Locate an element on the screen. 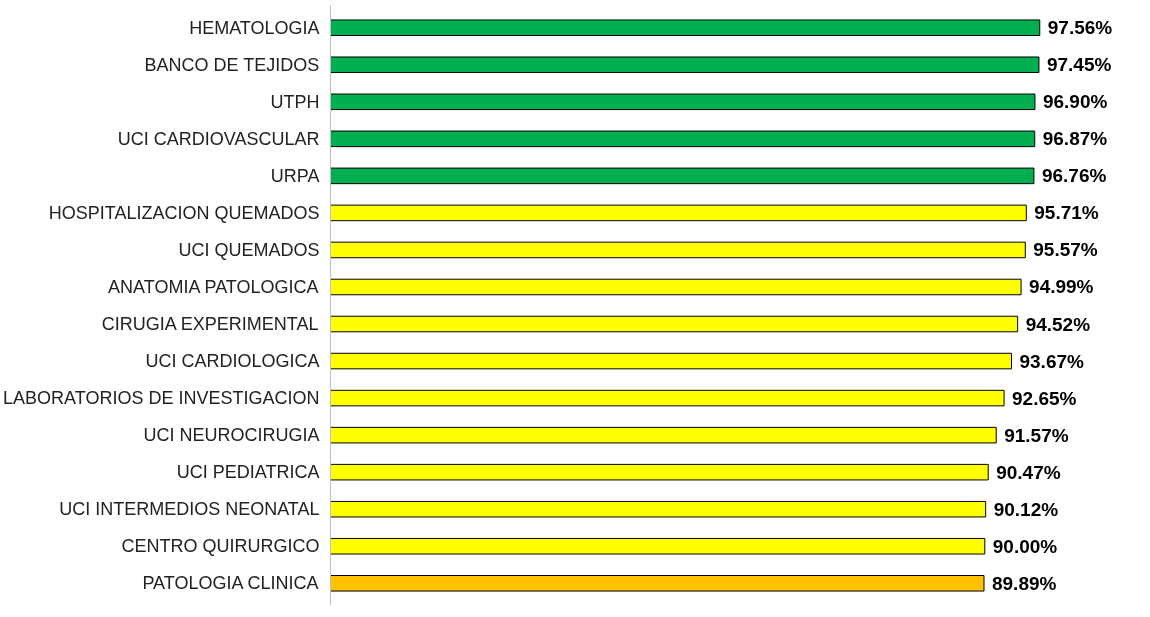 Image resolution: width=1150 pixels, height=617 pixels. y-tick-label: ANATOMIA PATOLOGICA is located at coordinates (213, 286).